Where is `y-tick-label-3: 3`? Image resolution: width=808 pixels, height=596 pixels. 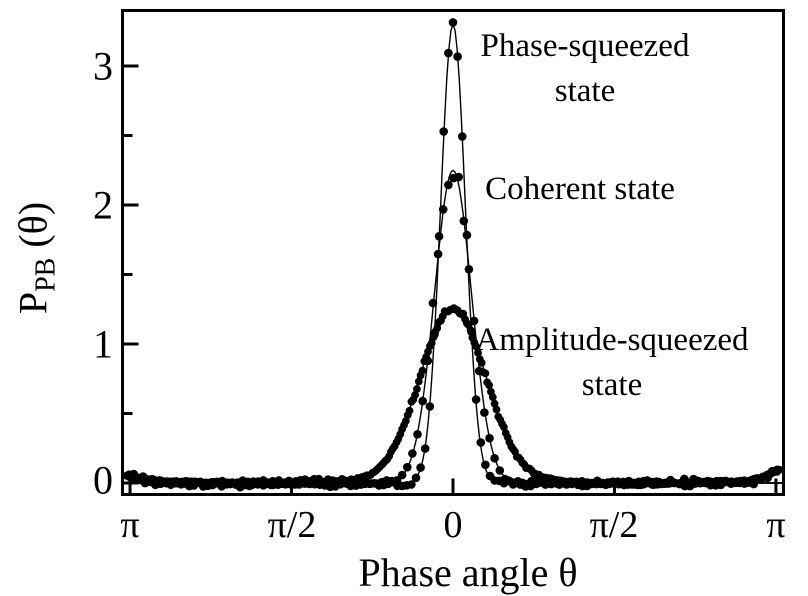 y-tick-label-3: 3 is located at coordinates (103, 66).